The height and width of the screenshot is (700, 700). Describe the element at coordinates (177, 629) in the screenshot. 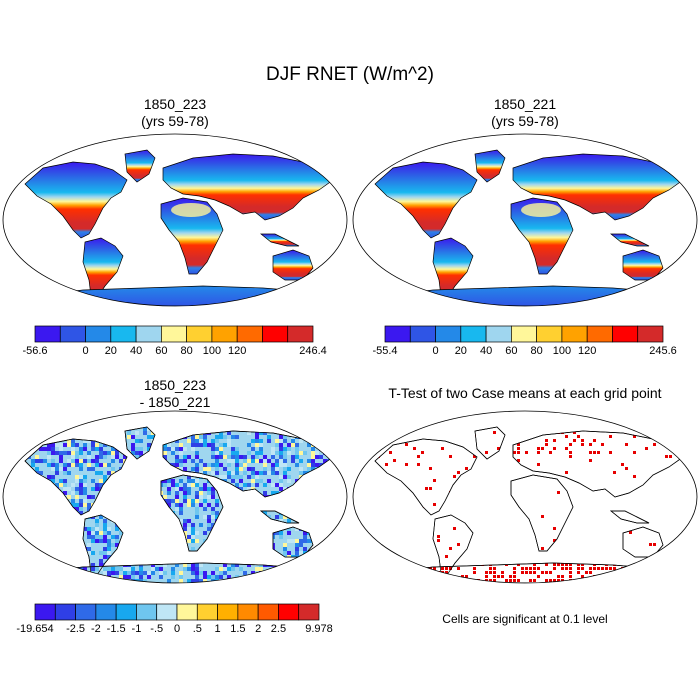

I see `colorbar-3-label: 0` at that location.